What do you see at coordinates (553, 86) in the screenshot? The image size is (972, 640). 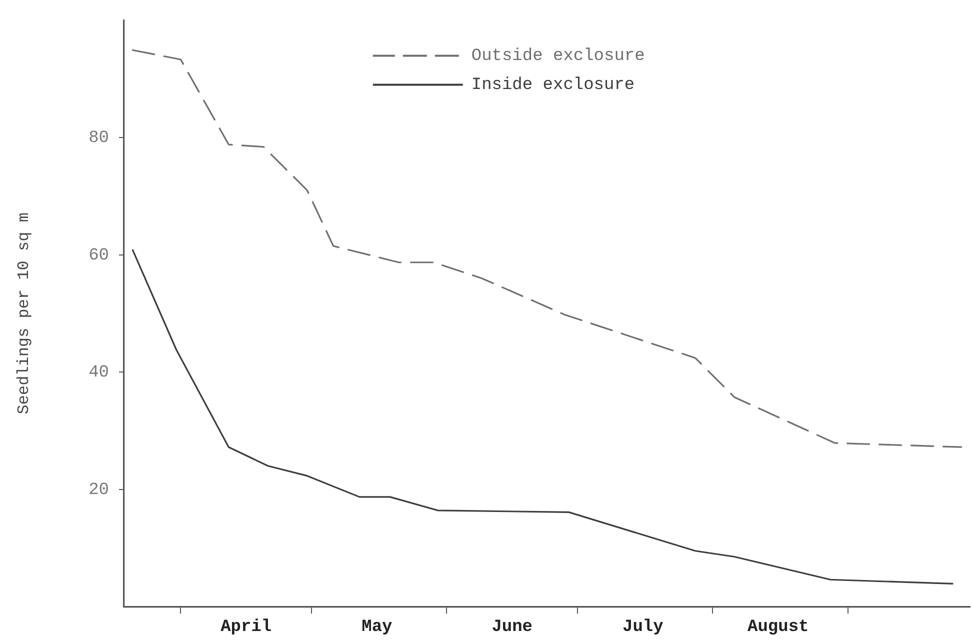 I see `text: Inside exclosure` at bounding box center [553, 86].